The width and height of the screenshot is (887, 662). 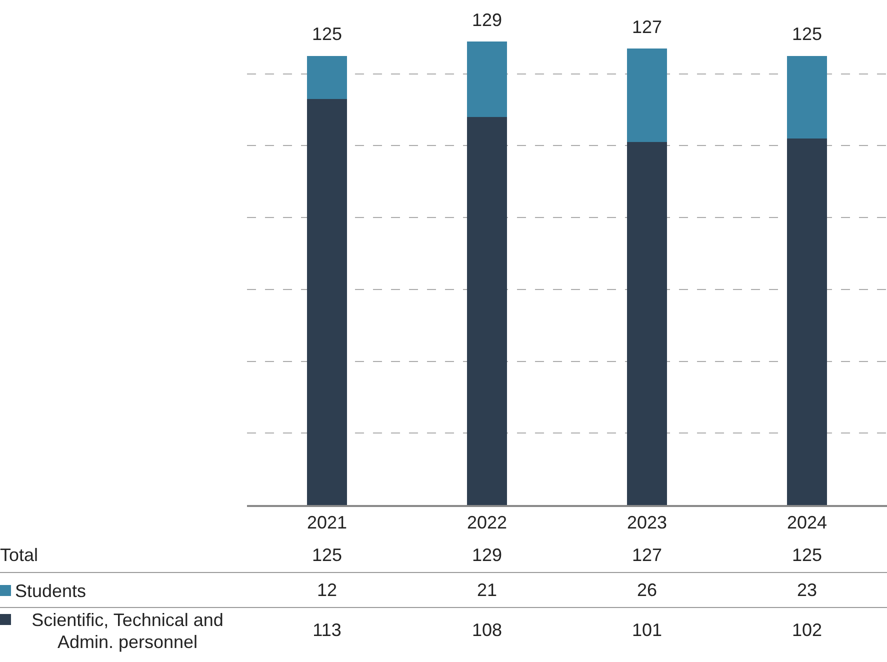 I want to click on data-label: 12, so click(x=327, y=590).